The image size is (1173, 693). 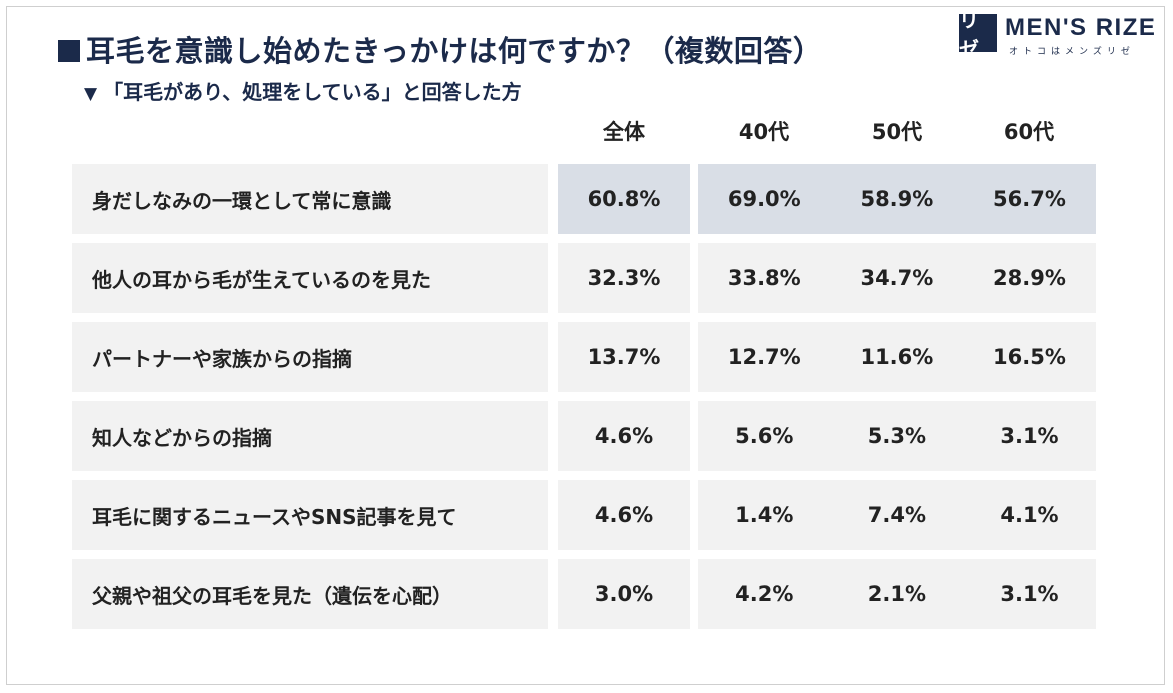 I want to click on value-50s: 5.3%, so click(x=897, y=436).